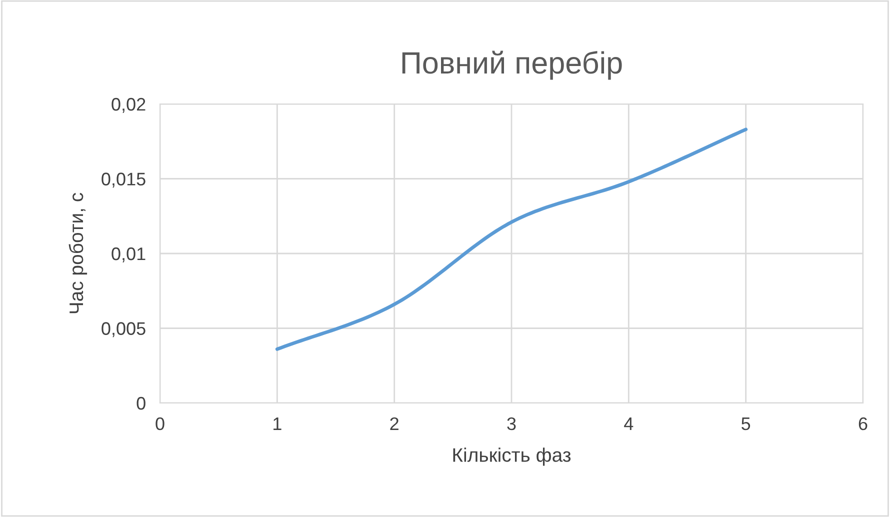  Describe the element at coordinates (512, 457) in the screenshot. I see `x-axis-title: Кількість фаз` at that location.